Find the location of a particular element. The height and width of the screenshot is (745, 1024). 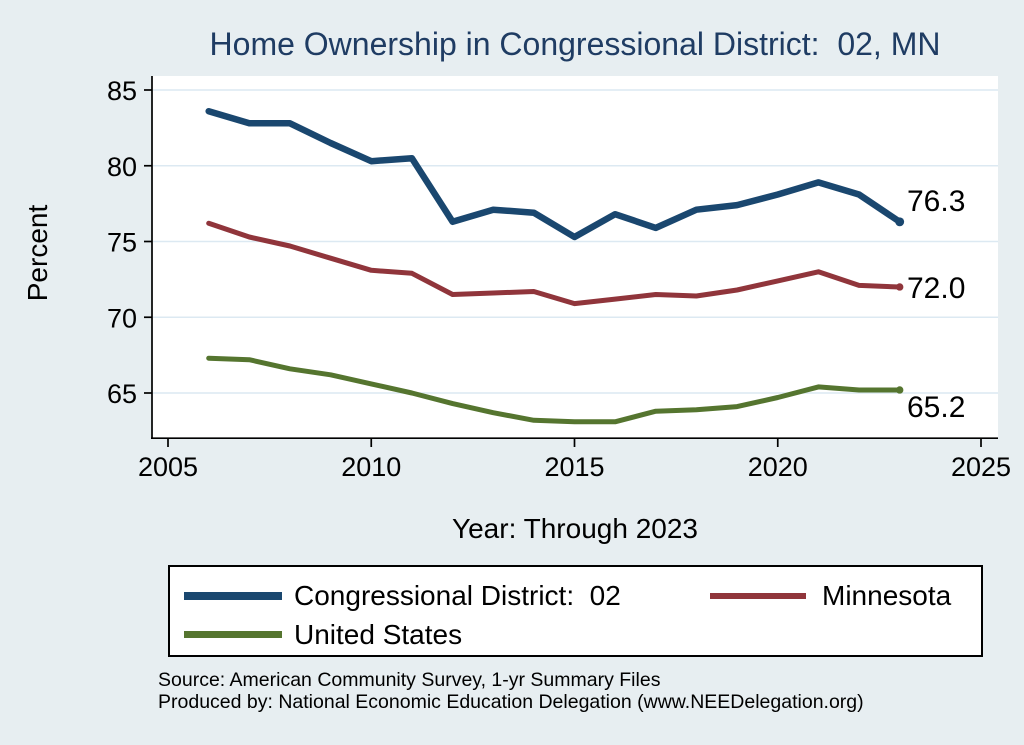

legend-swatch-minnesota is located at coordinates (758, 596).